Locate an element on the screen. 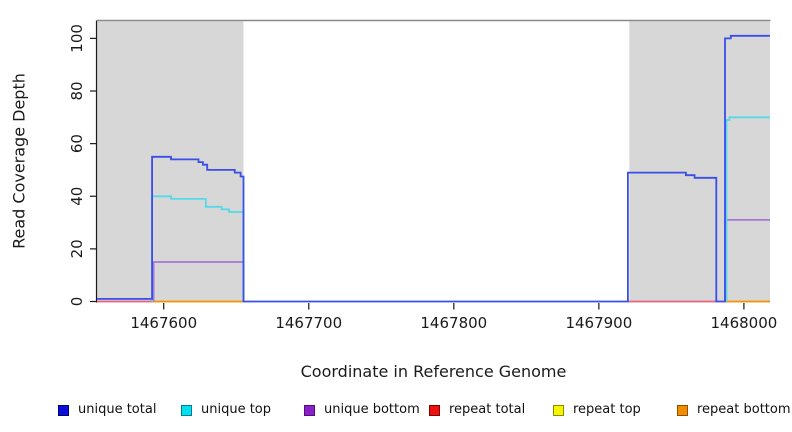 This screenshot has height=432, width=792. legend-label: unique total is located at coordinates (117, 409).